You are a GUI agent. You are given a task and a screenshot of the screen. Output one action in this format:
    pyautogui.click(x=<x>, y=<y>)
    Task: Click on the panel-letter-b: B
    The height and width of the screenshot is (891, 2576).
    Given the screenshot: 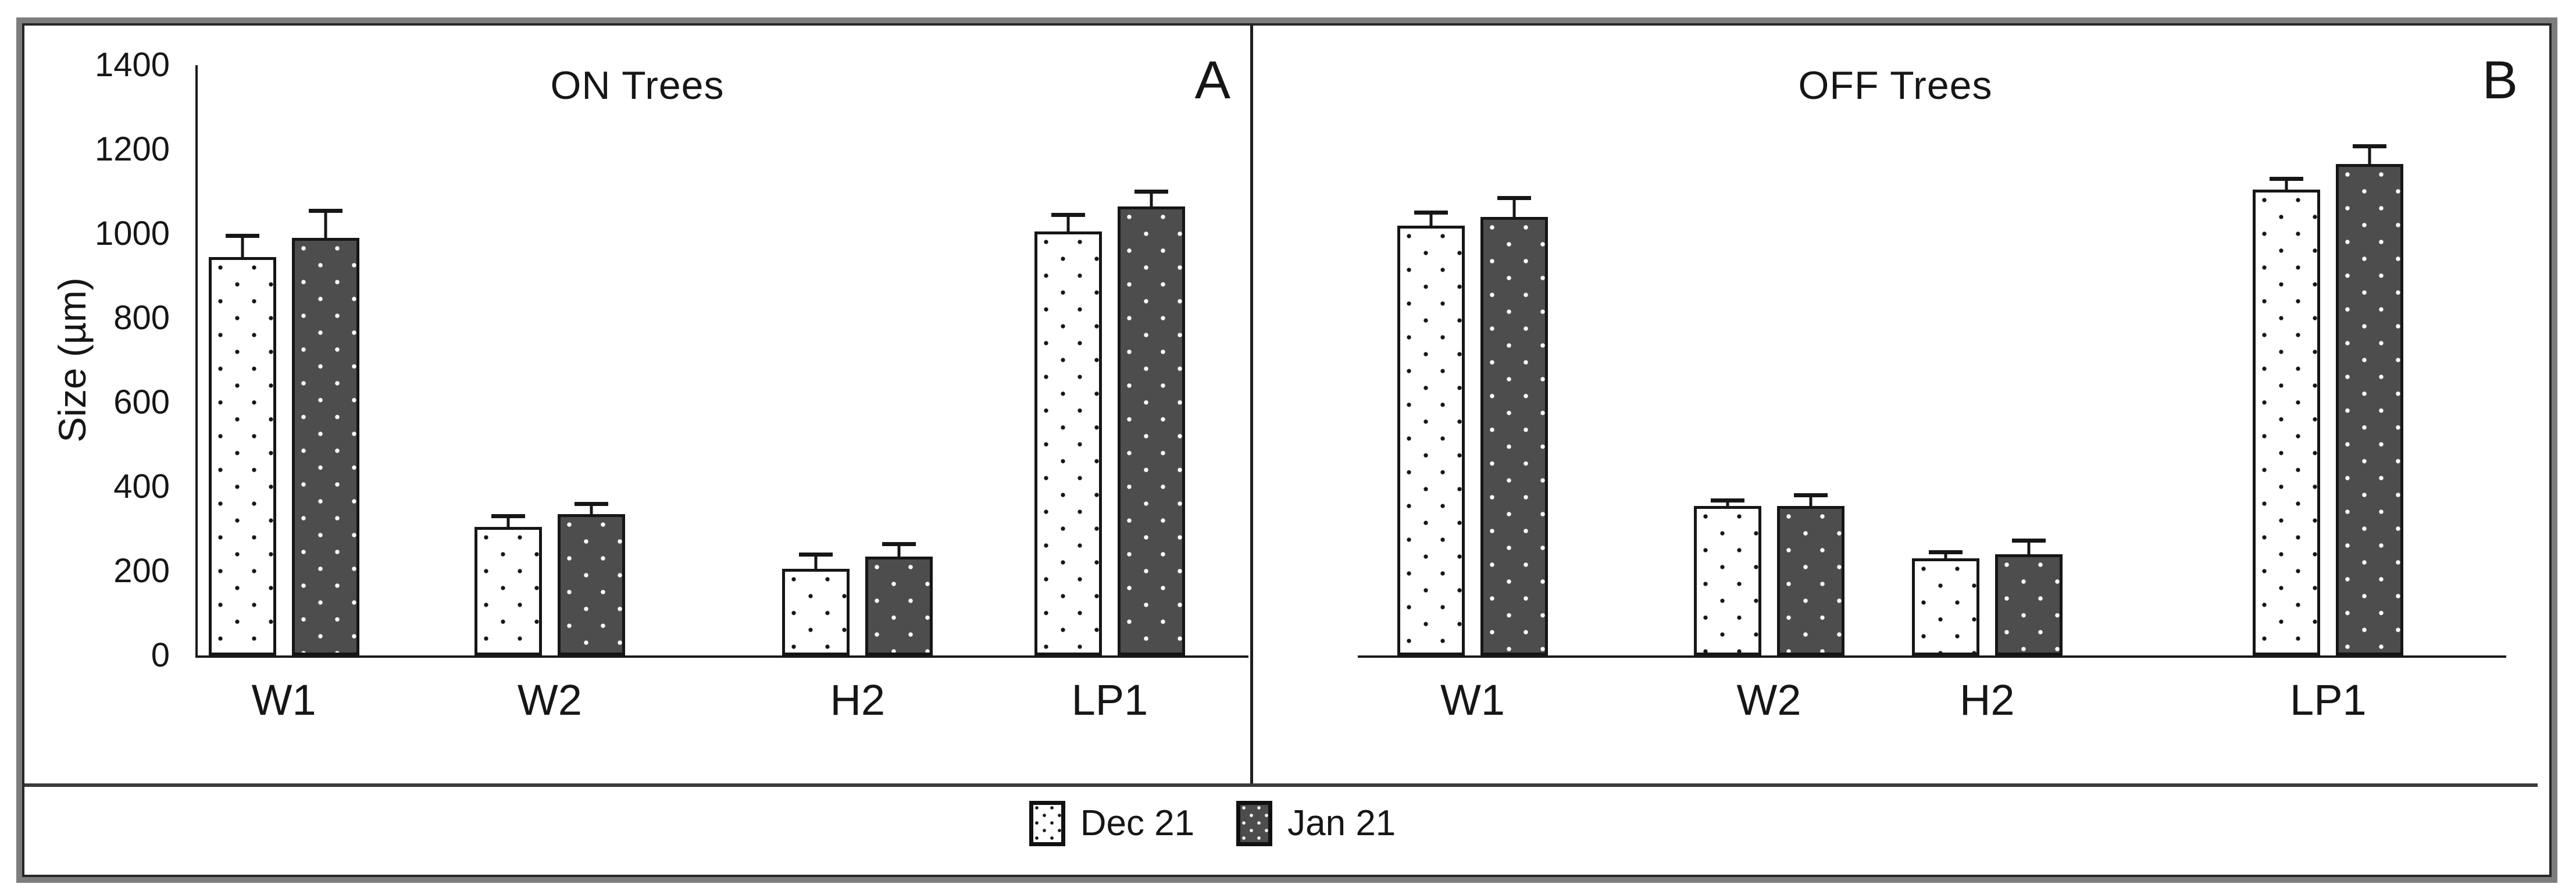 What is the action you would take?
    pyautogui.click(x=2500, y=80)
    